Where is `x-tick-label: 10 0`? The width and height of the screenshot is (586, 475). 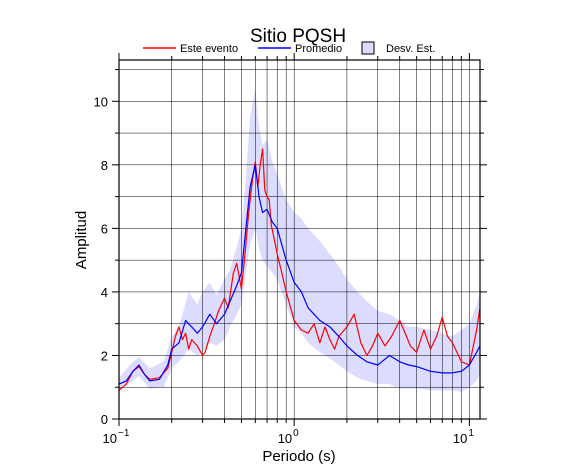
x-tick-label: 10 0 is located at coordinates (288, 437).